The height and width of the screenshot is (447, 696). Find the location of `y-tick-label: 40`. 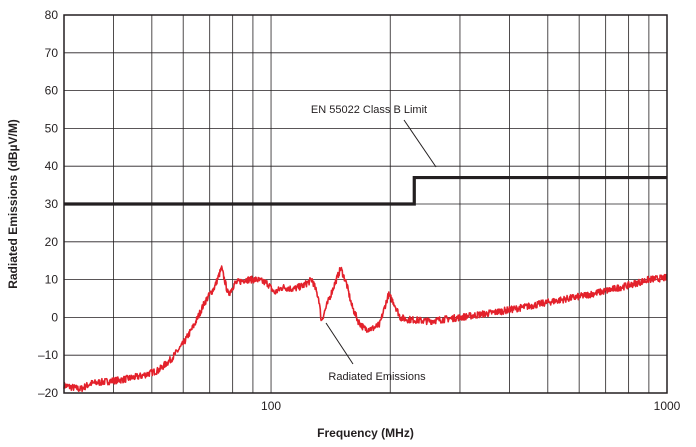

y-tick-label: 40 is located at coordinates (52, 166).